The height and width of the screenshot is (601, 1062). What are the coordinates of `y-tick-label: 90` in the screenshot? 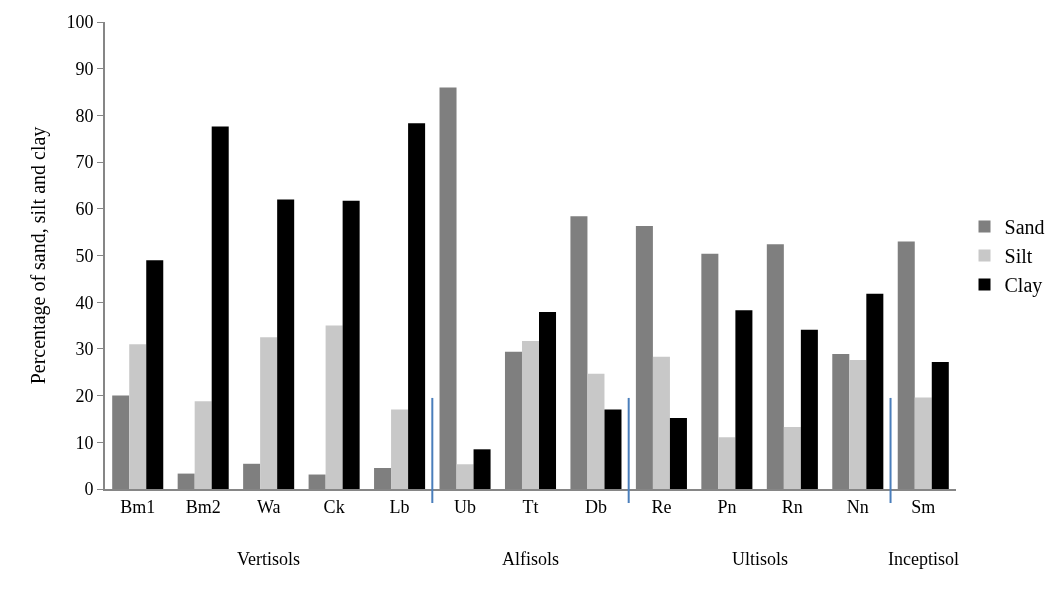 It's located at (84, 69).